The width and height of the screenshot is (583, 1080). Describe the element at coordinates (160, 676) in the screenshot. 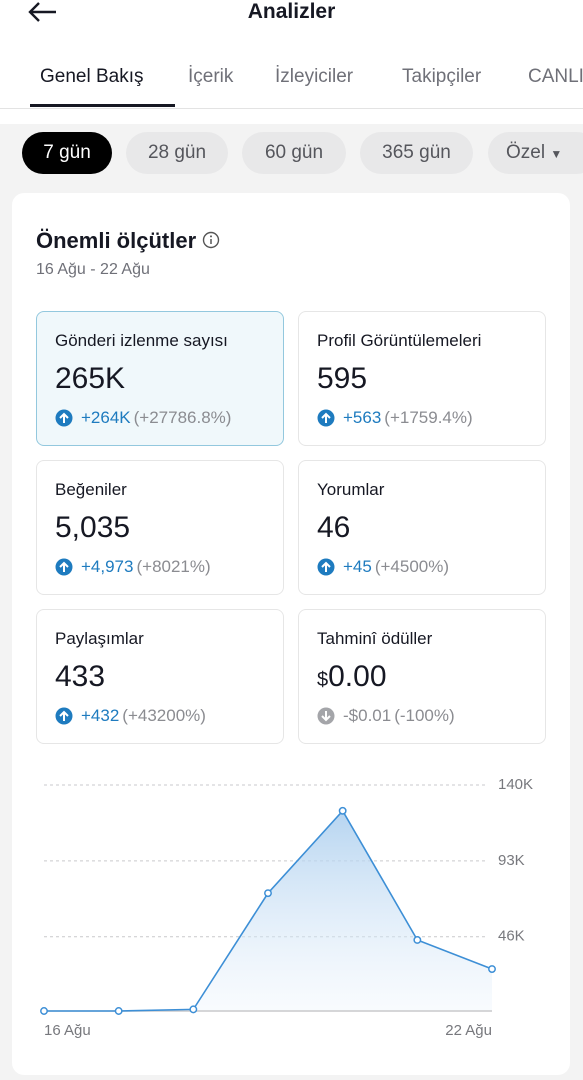

I see `metric-tile: Paylaşımlar 433 +432 (+43200%)` at that location.